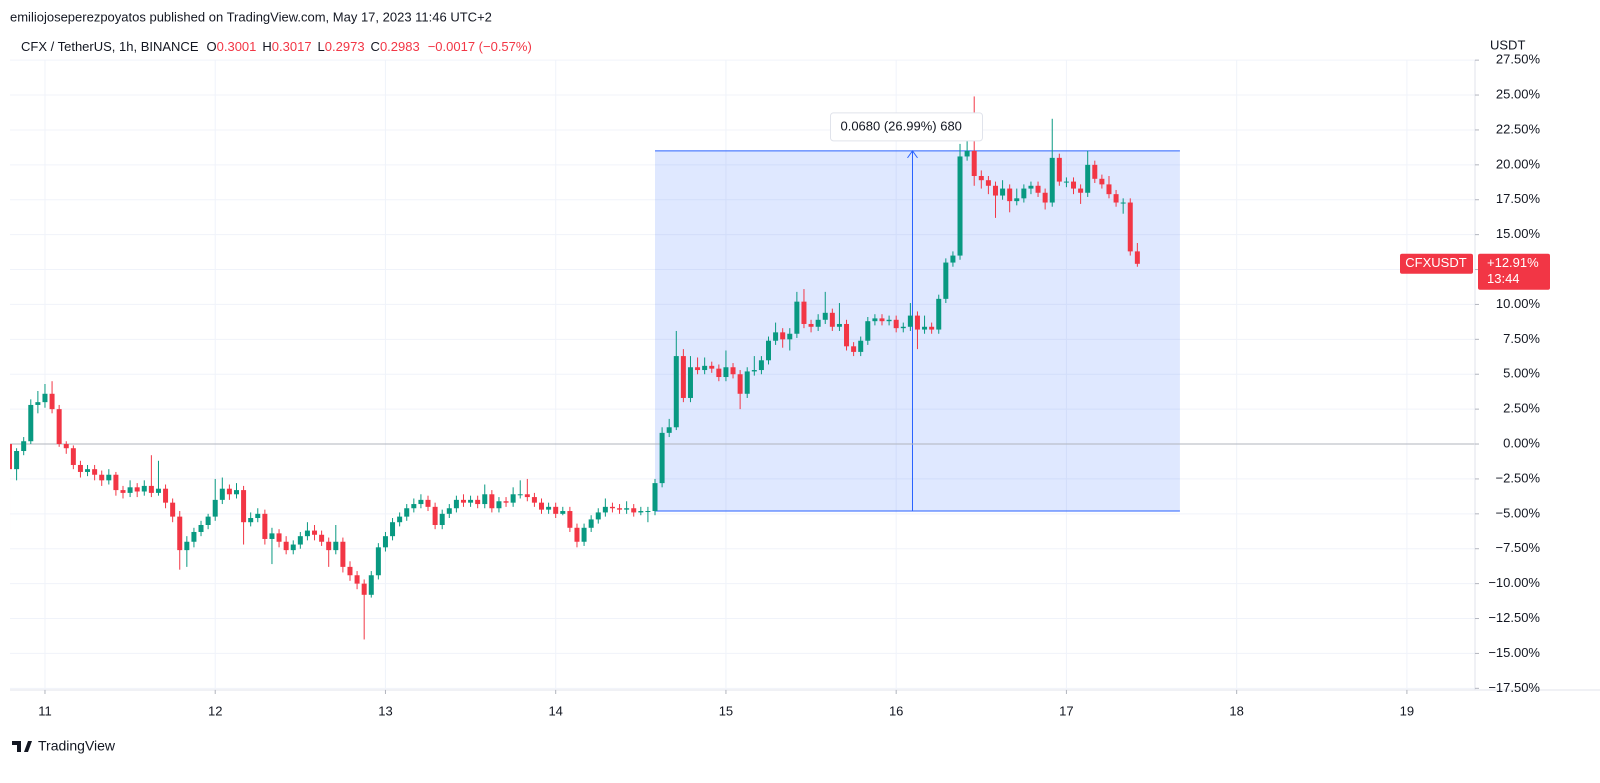 Image resolution: width=1600 pixels, height=783 pixels. What do you see at coordinates (1066, 710) in the screenshot?
I see `x-tick-label: 17` at bounding box center [1066, 710].